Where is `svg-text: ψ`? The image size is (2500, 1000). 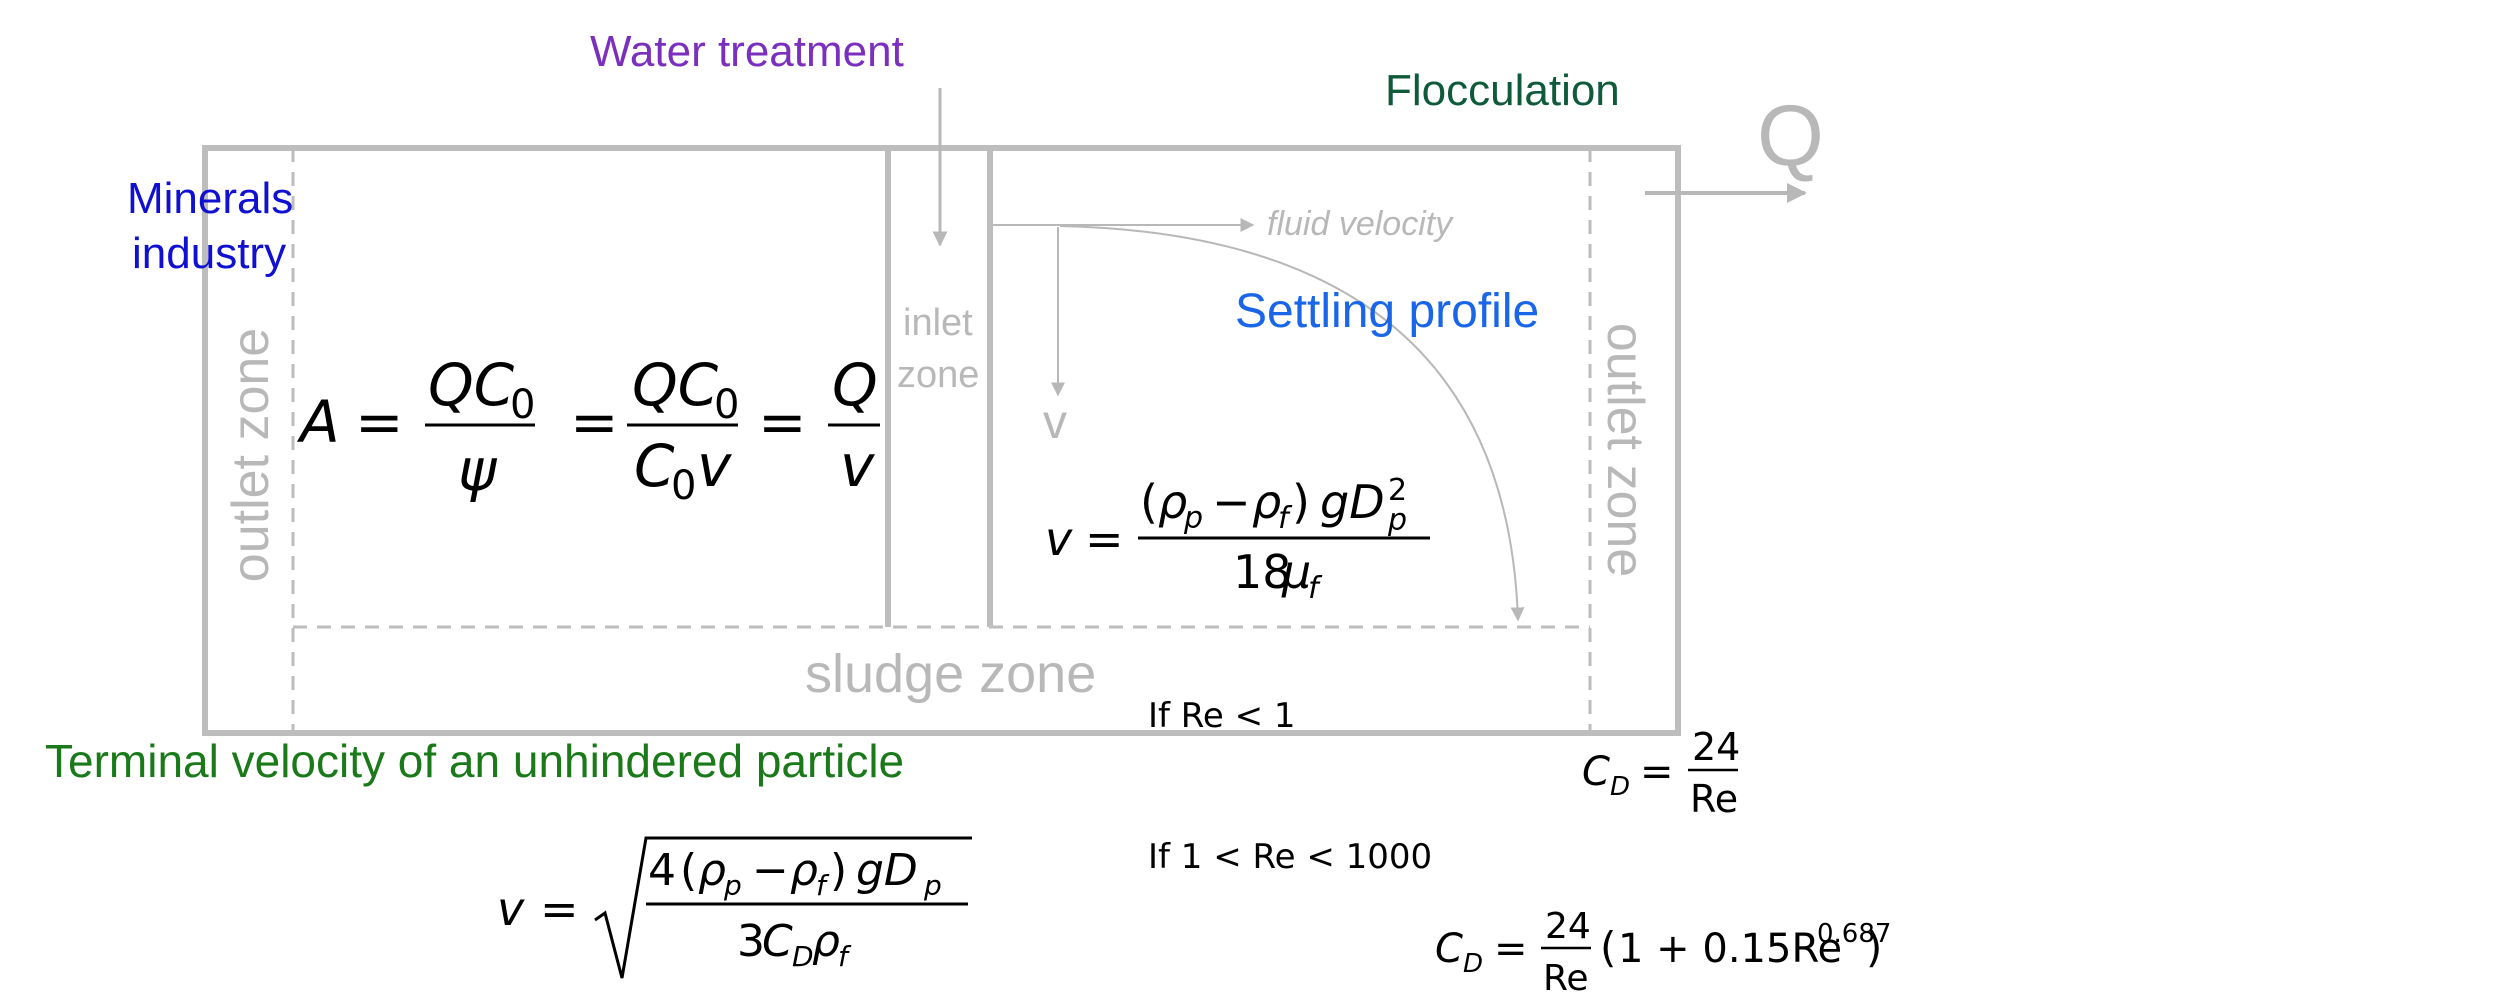
svg-text: ψ is located at coordinates (478, 470).